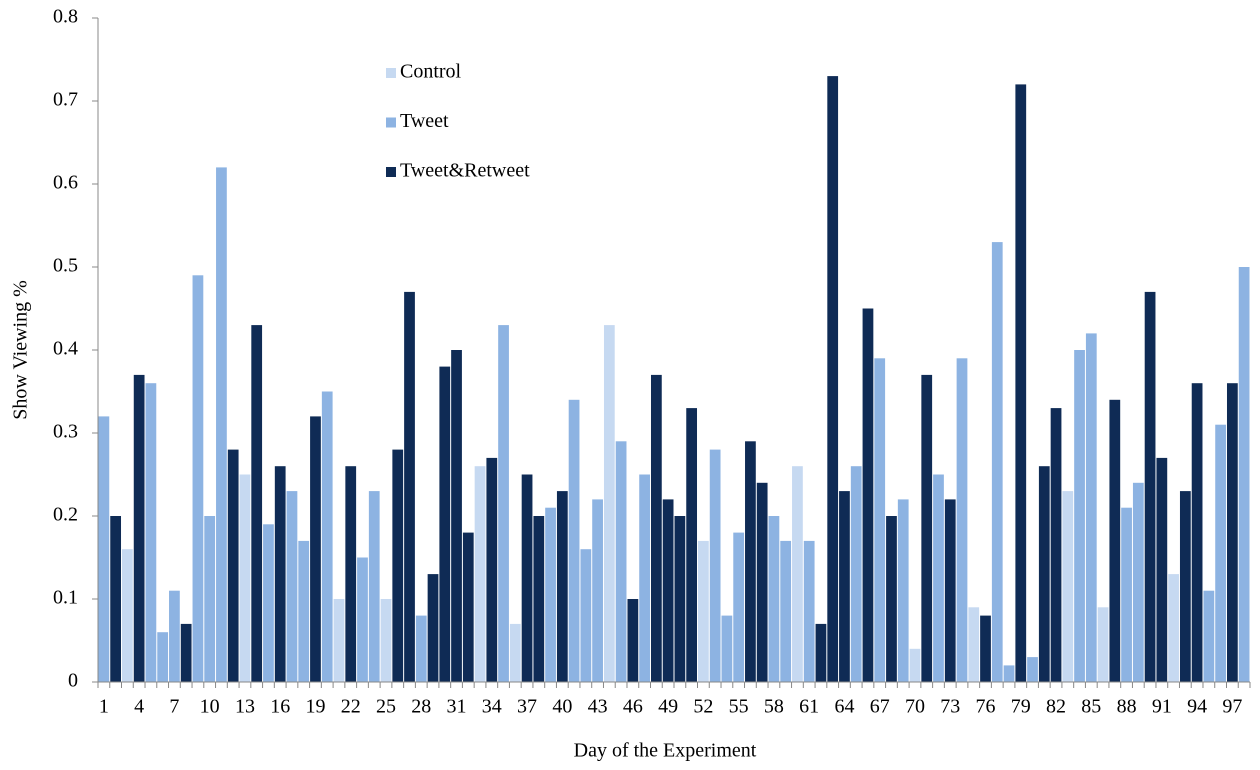  What do you see at coordinates (986, 707) in the screenshot?
I see `x-tick-label: 76` at bounding box center [986, 707].